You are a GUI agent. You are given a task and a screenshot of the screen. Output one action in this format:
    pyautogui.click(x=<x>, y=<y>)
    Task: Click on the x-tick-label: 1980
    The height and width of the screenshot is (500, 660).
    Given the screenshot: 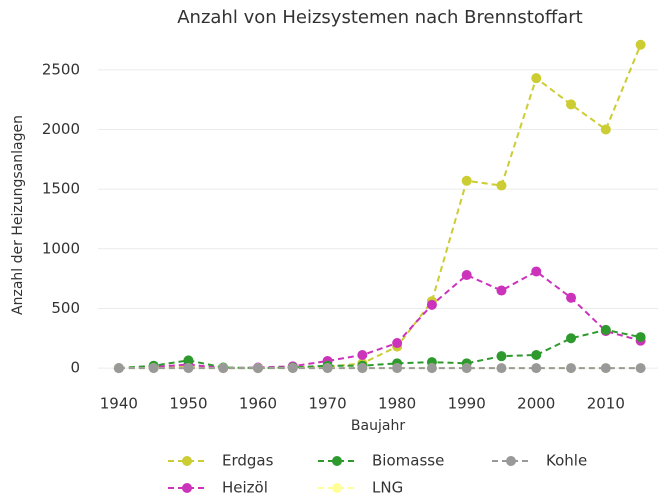 What is the action you would take?
    pyautogui.click(x=397, y=404)
    